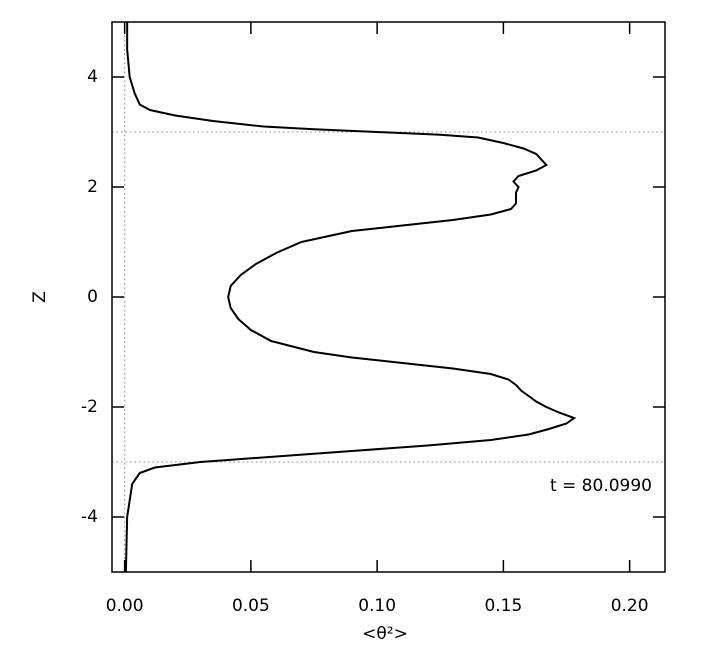  Describe the element at coordinates (377, 606) in the screenshot. I see `x-tick-label: 0.10` at that location.